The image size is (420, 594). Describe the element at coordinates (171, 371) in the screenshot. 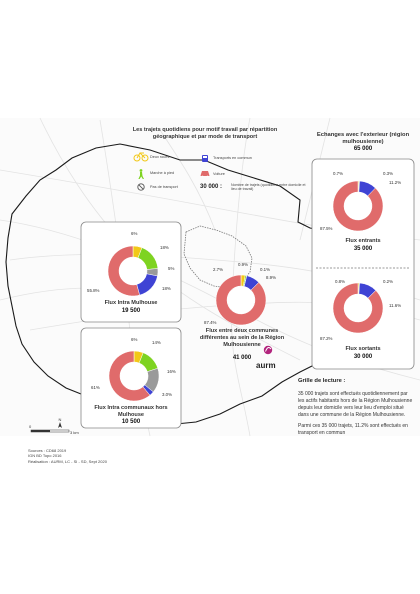

I see `pct-label: 16%` at that location.